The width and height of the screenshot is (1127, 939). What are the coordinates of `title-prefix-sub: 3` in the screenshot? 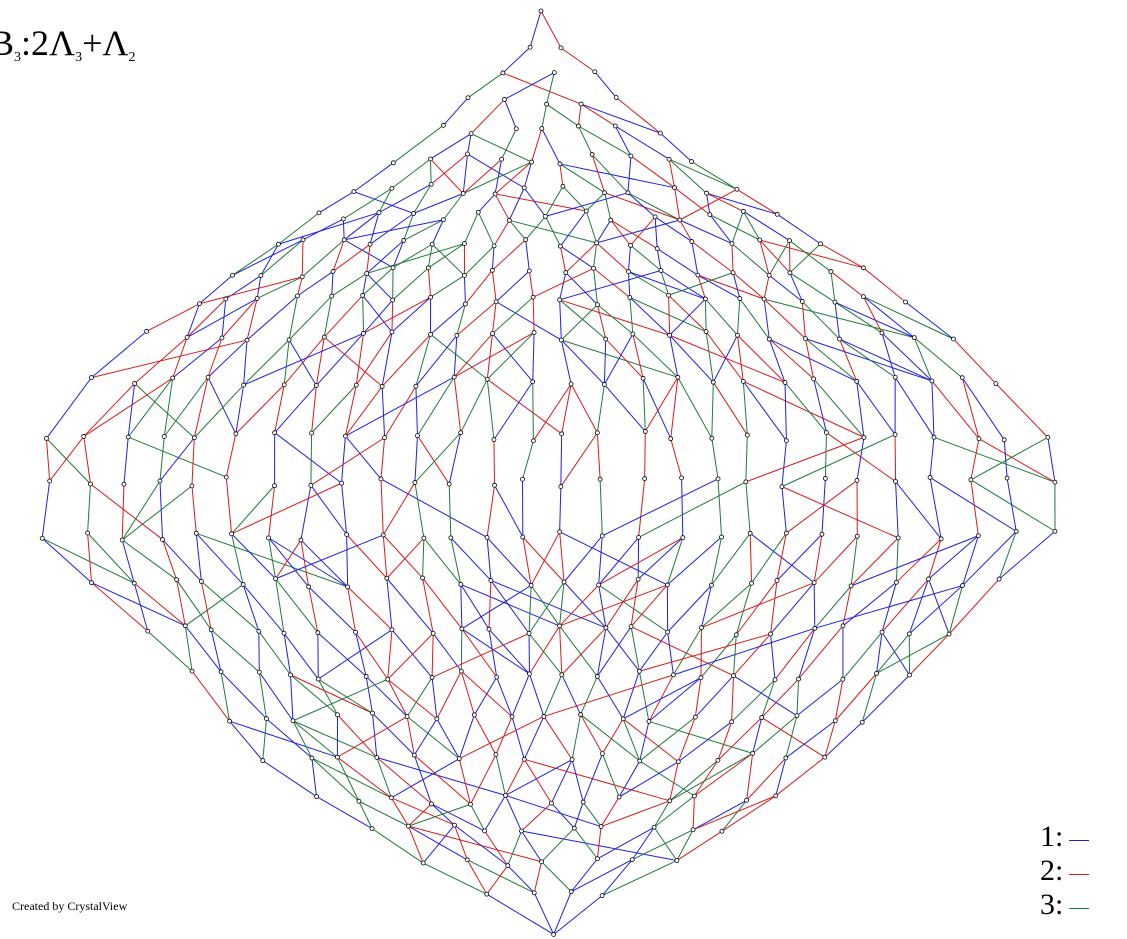 It's located at (18, 57).